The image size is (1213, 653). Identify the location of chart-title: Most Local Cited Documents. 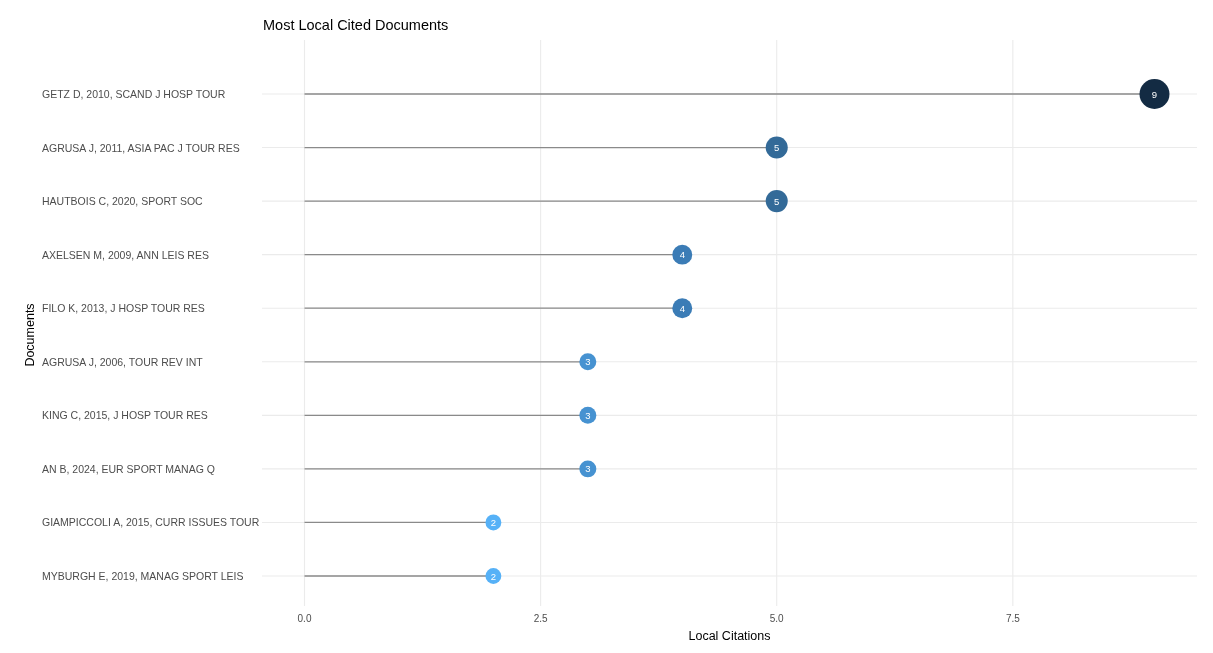
(356, 25).